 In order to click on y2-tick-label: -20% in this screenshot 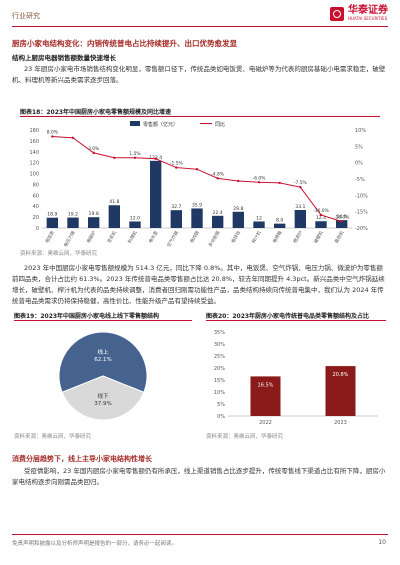, I will do `click(361, 229)`.